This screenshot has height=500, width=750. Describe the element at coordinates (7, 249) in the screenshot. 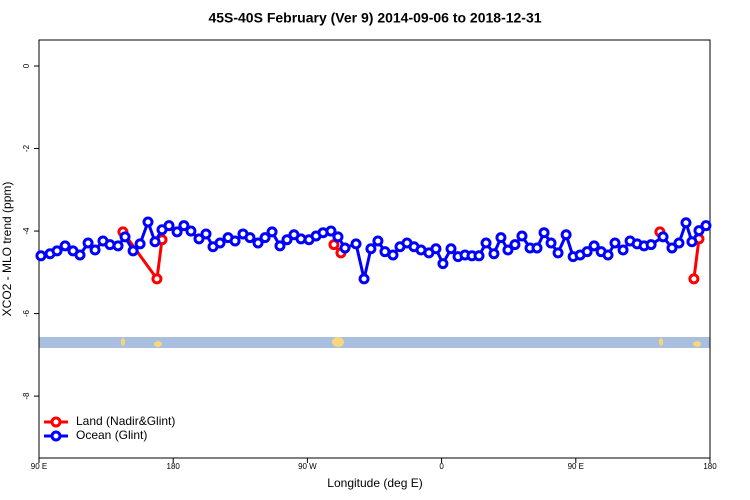

I see `y-axis-label: XCO2 - MLO trend (ppm)` at that location.